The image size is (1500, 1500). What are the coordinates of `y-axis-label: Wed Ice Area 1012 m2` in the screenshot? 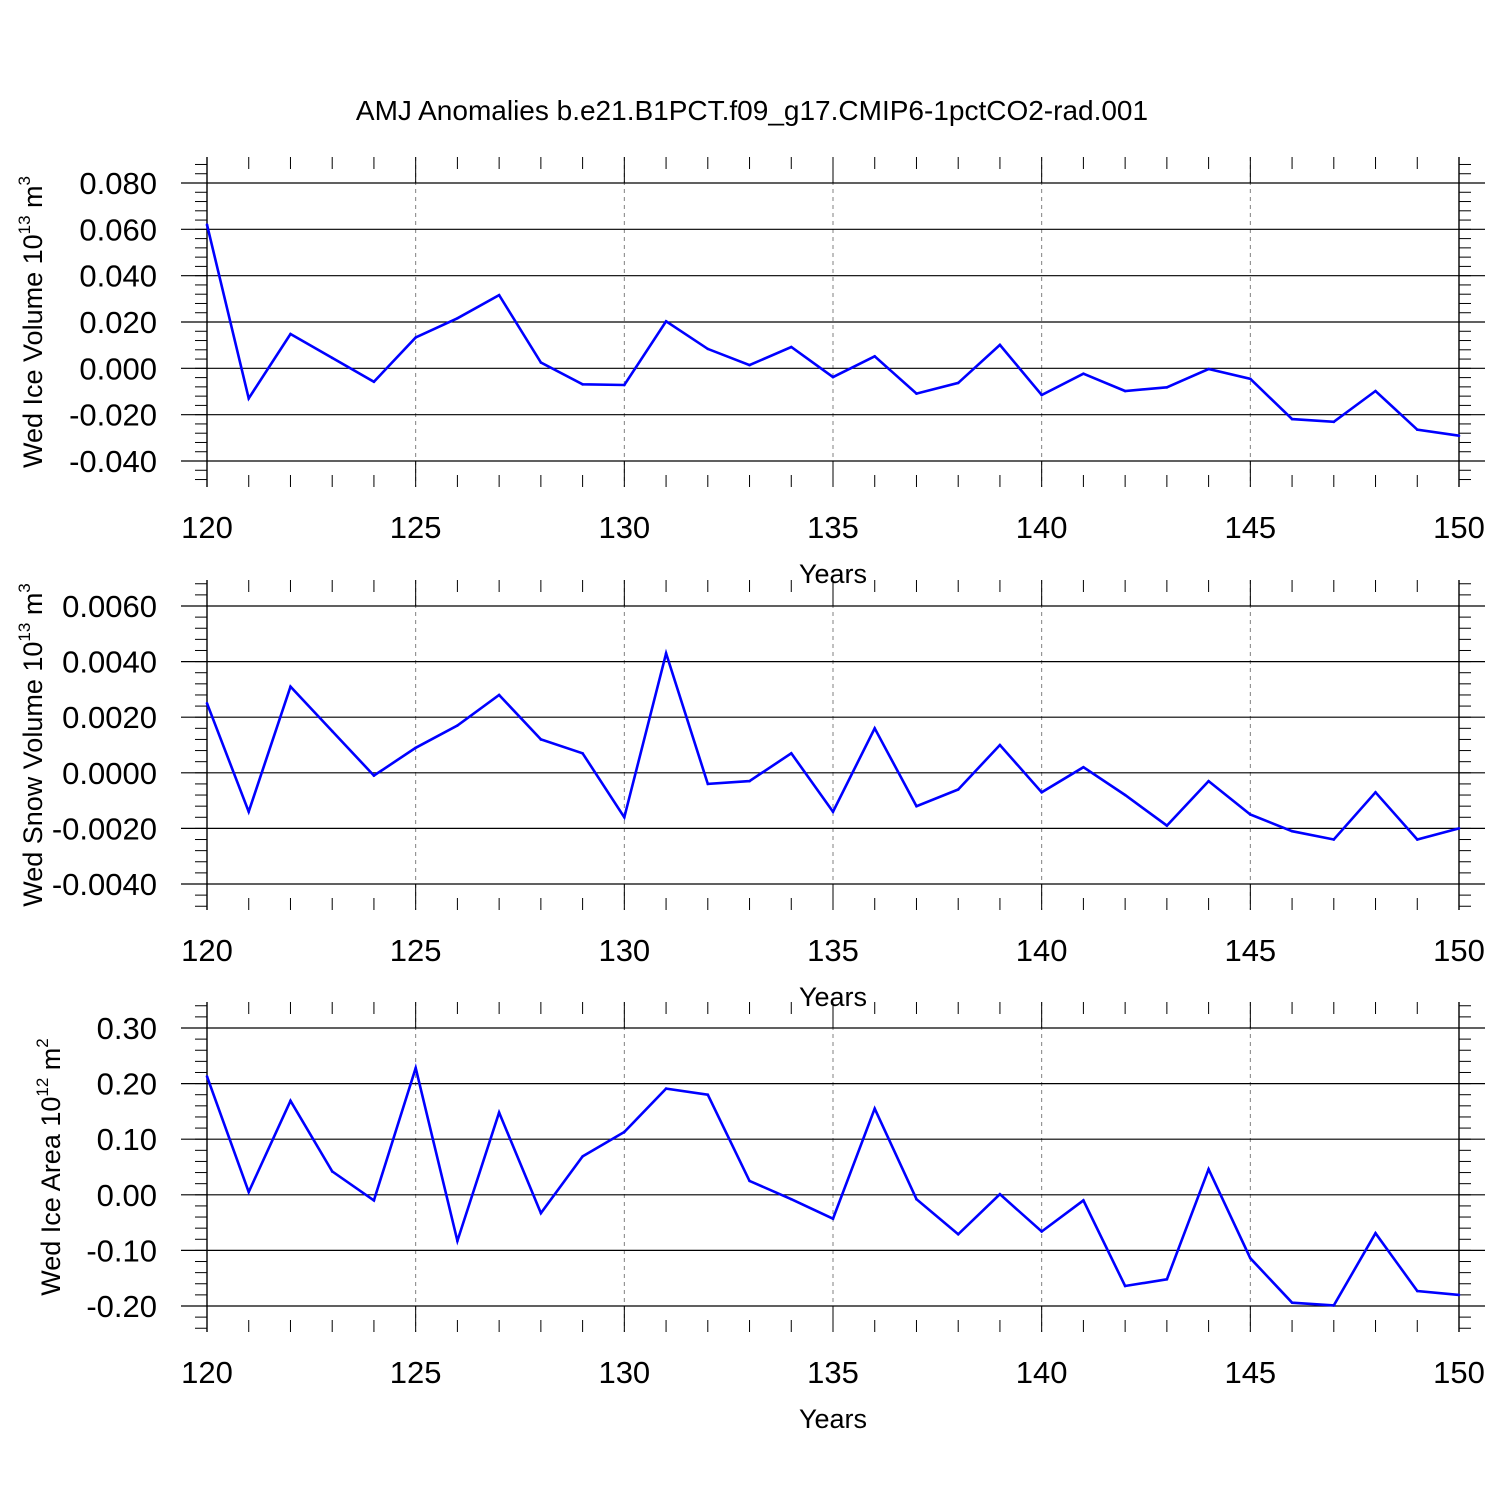 It's located at (49, 1167).